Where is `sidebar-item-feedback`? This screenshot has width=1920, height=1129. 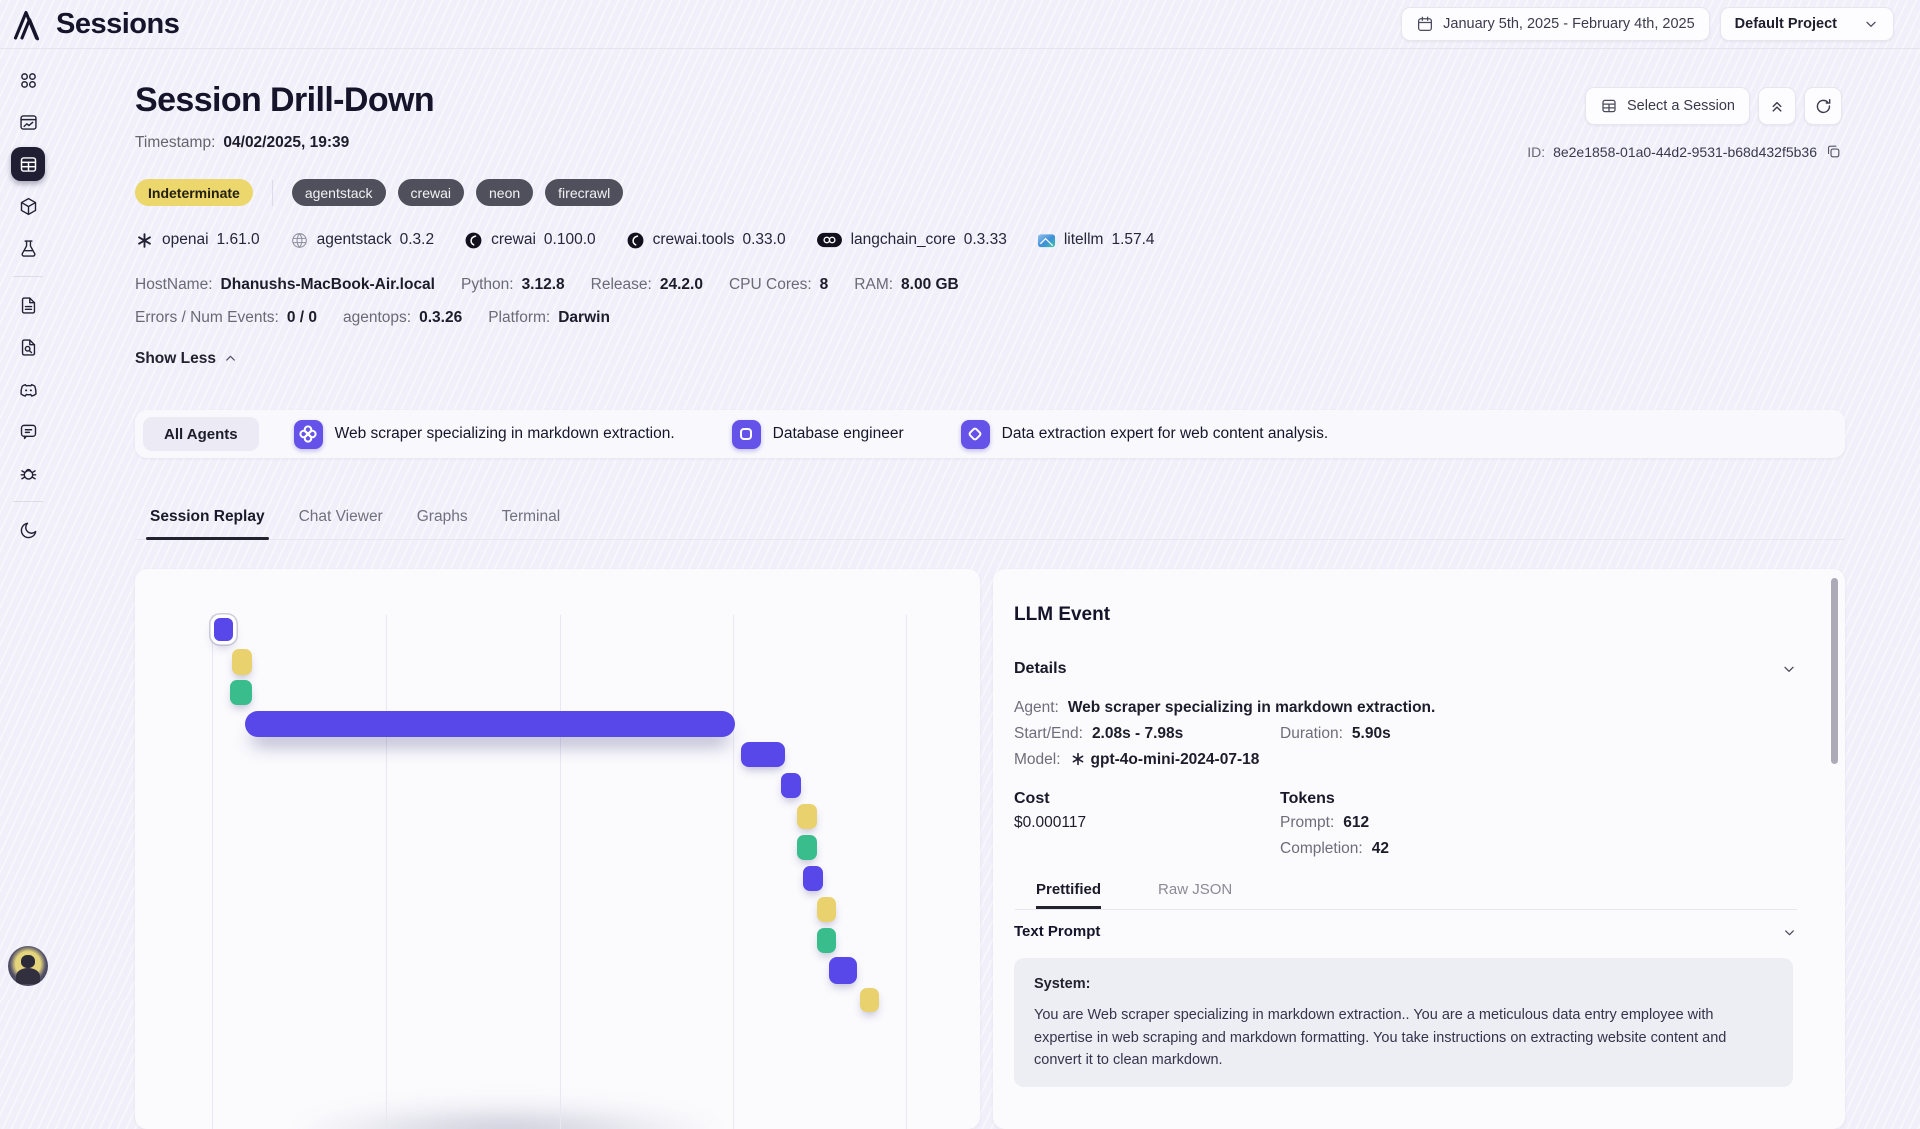
sidebar-item-feedback is located at coordinates (28, 431).